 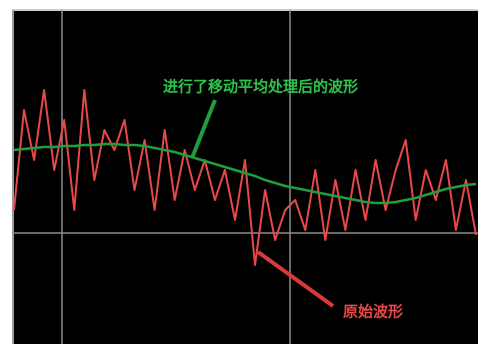 I want to click on annotation: 原始波形, so click(x=373, y=312).